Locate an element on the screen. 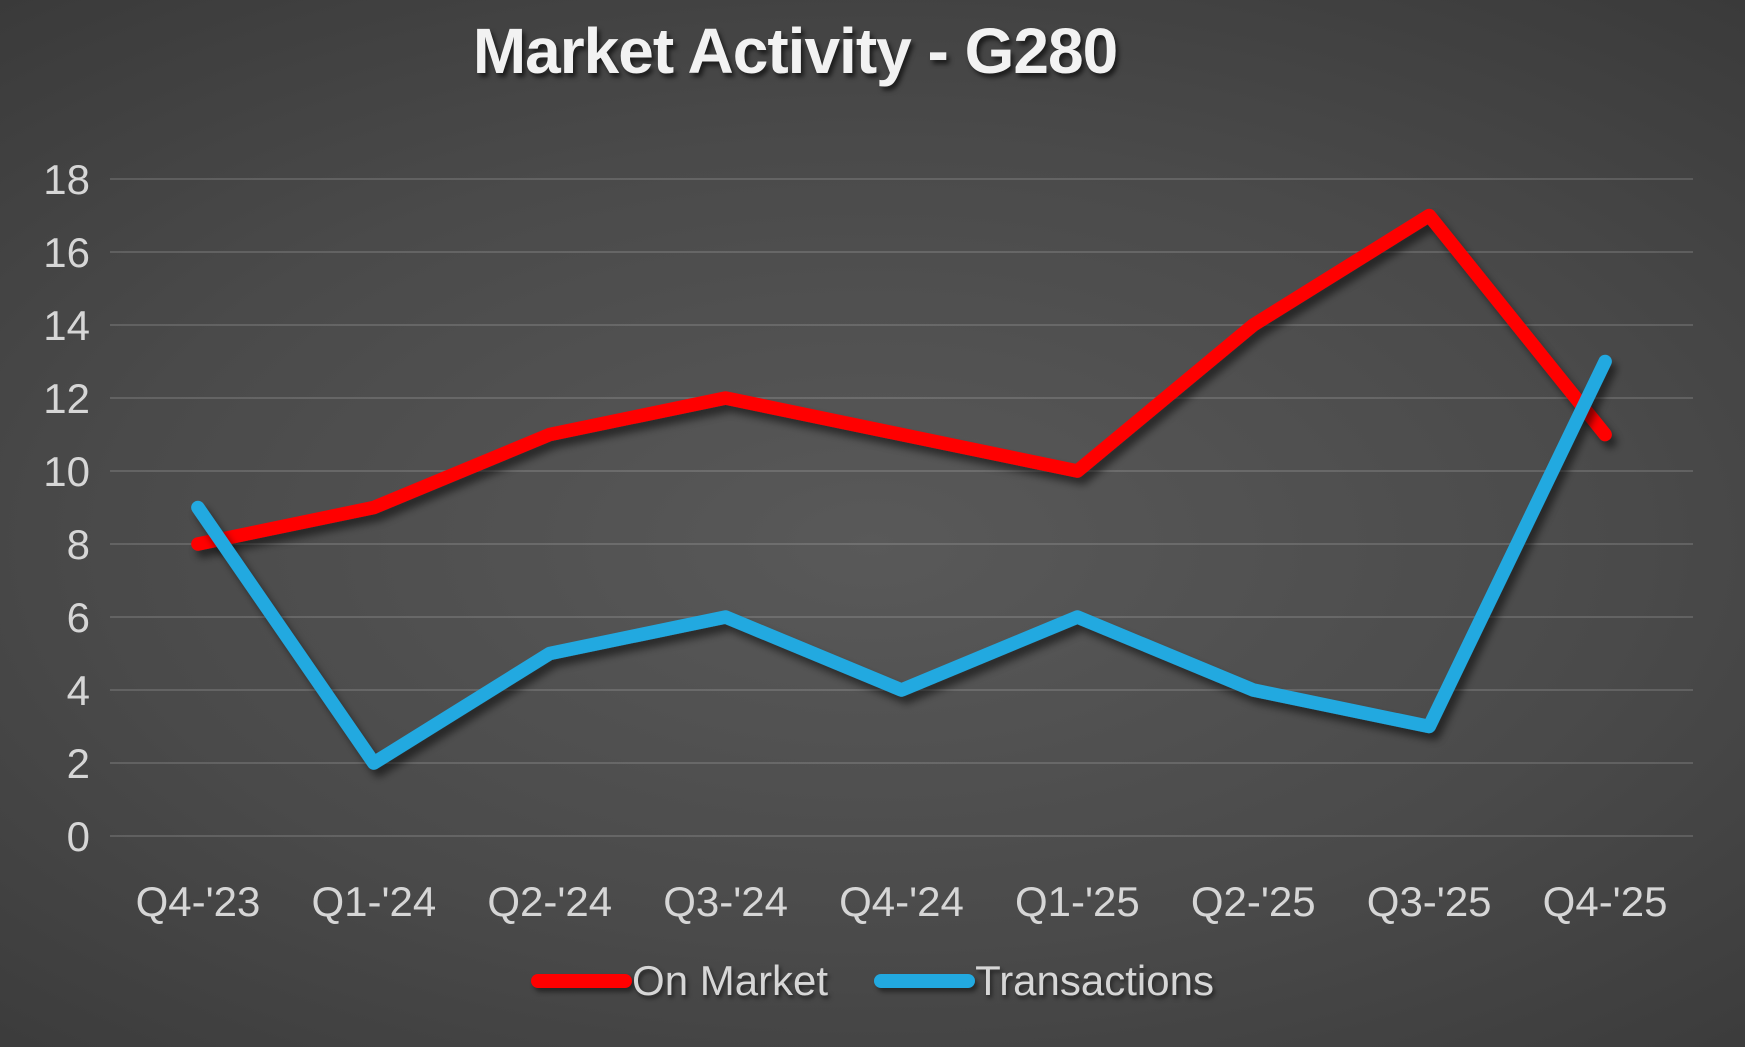 The image size is (1745, 1047). chart-title: Market Activity - G280 is located at coordinates (795, 51).